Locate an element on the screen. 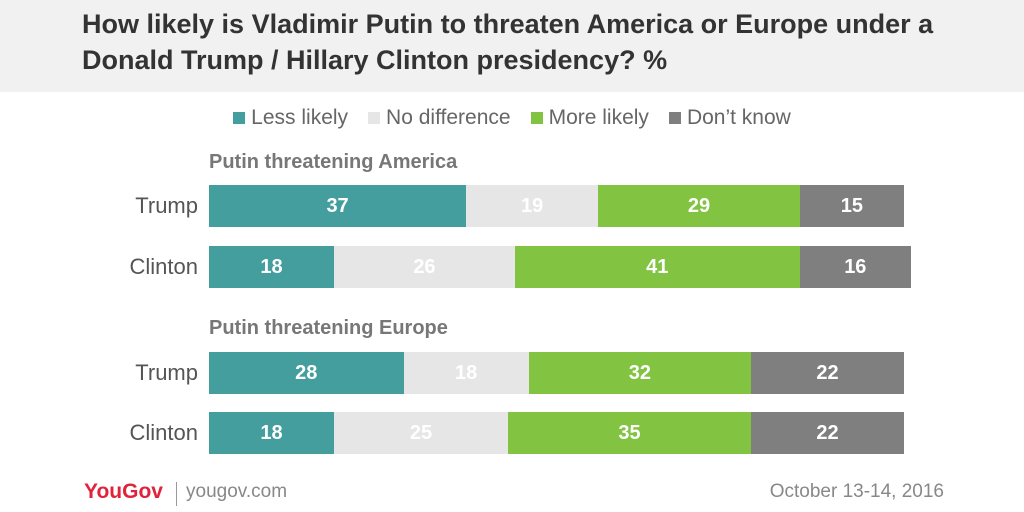 The width and height of the screenshot is (1024, 512). bar-europe-trump-value-label-dont-know: 22 is located at coordinates (827, 372).